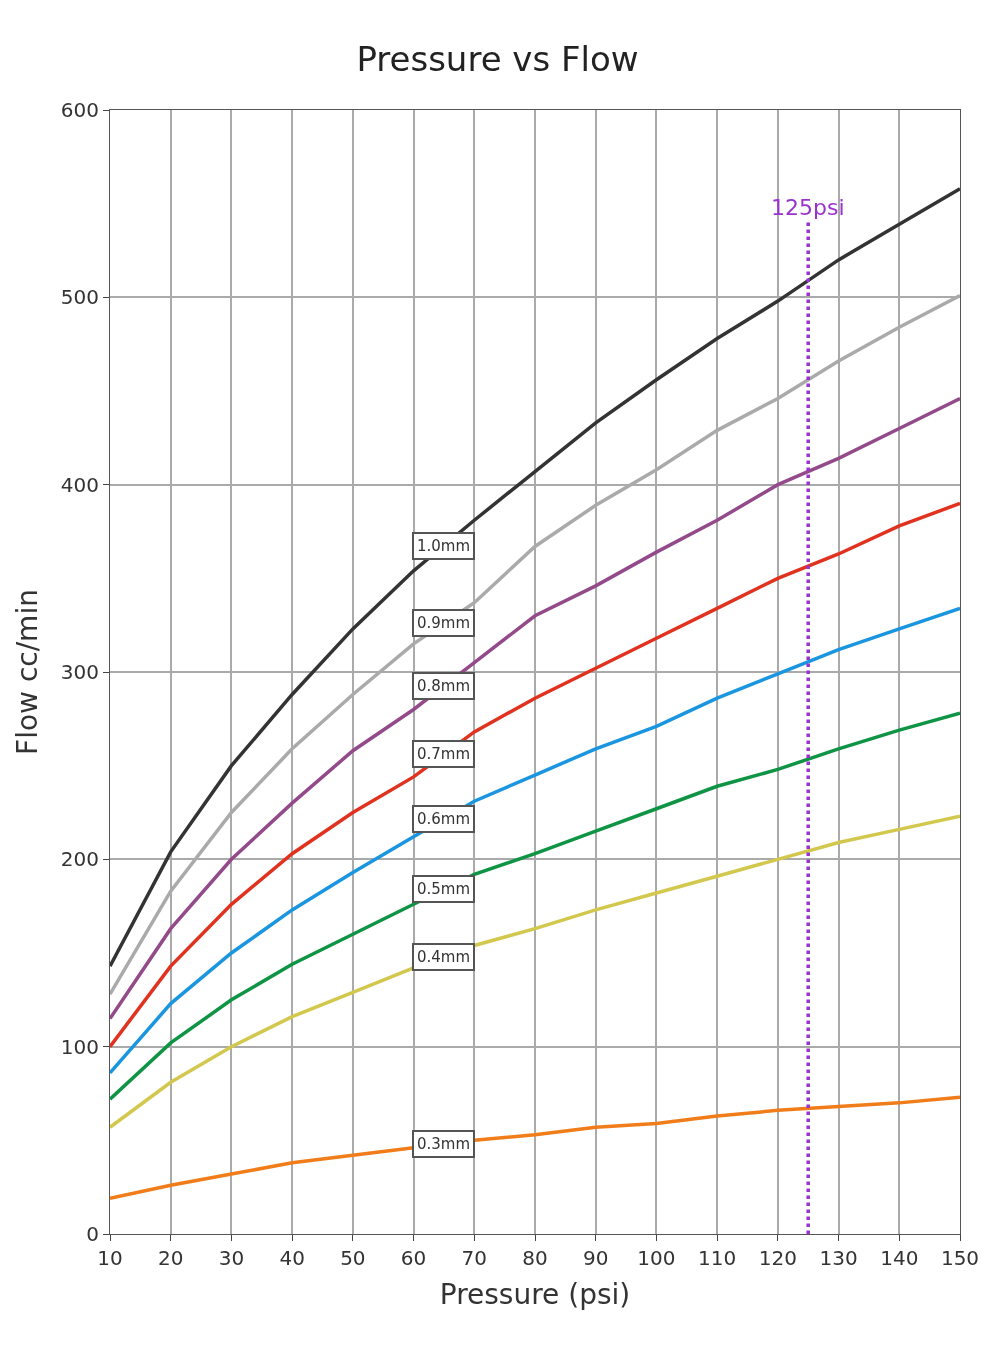  I want to click on y-tick-label: 0, so click(92, 1234).